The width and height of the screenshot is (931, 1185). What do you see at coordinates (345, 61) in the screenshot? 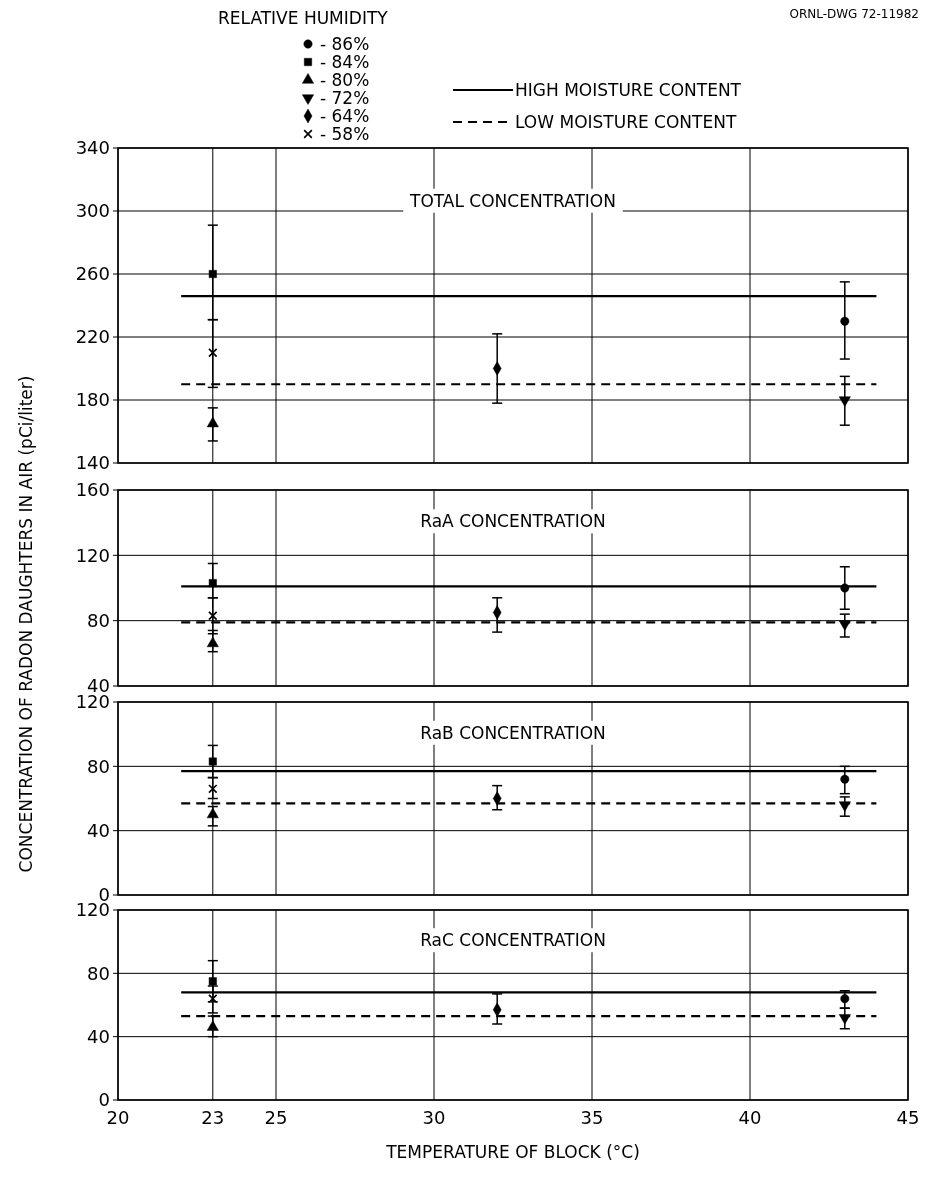
I see `legend-label: - 84%` at bounding box center [345, 61].